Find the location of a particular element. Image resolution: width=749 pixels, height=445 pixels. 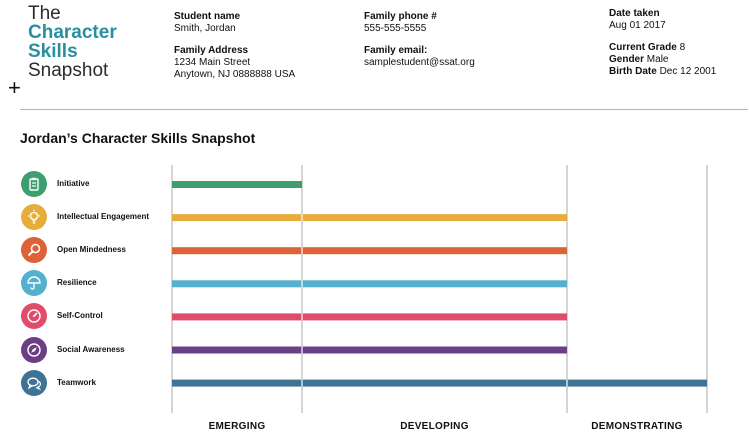

date-taken-label: Date taken is located at coordinates (634, 13).